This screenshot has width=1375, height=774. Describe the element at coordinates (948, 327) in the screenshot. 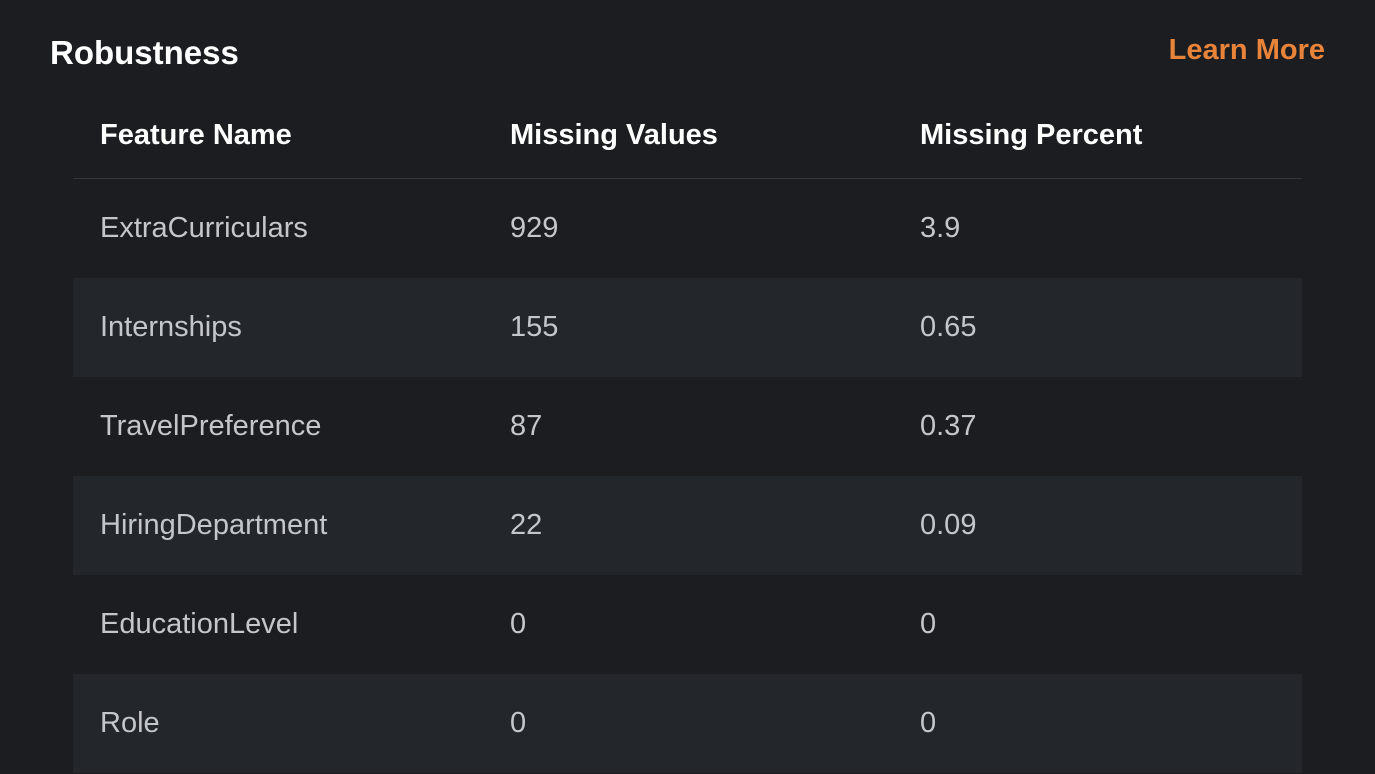

I see `missing-percent-cell: 0.65` at that location.